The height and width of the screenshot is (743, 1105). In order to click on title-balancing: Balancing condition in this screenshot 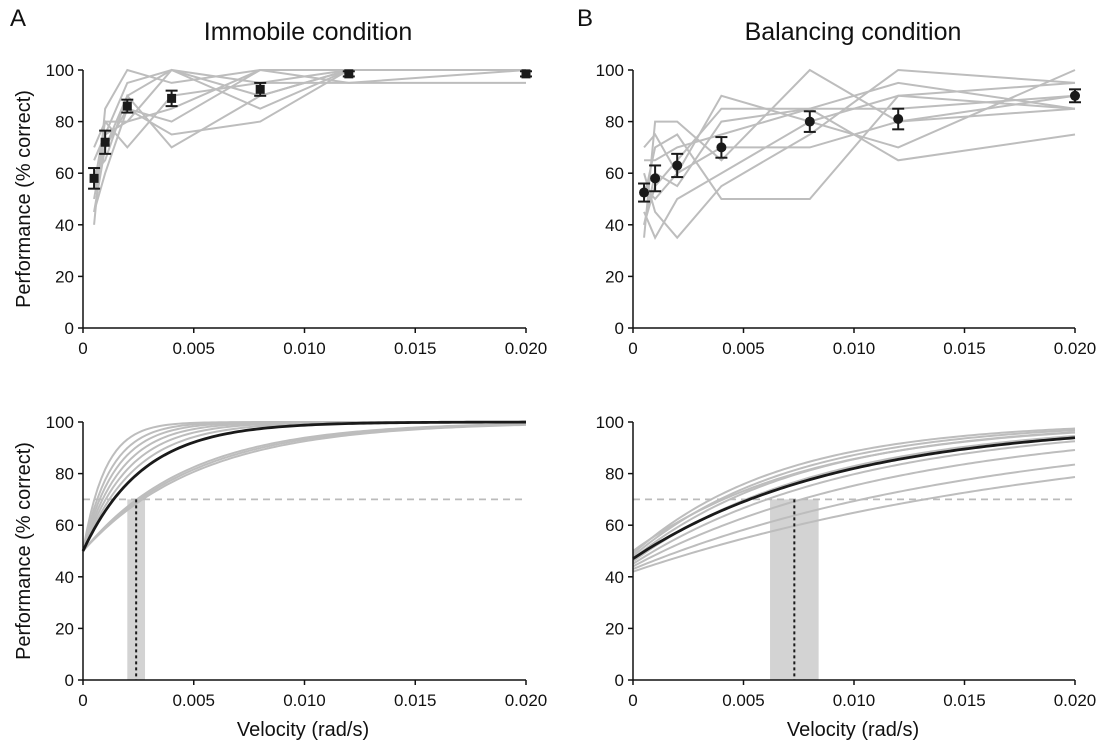, I will do `click(853, 32)`.